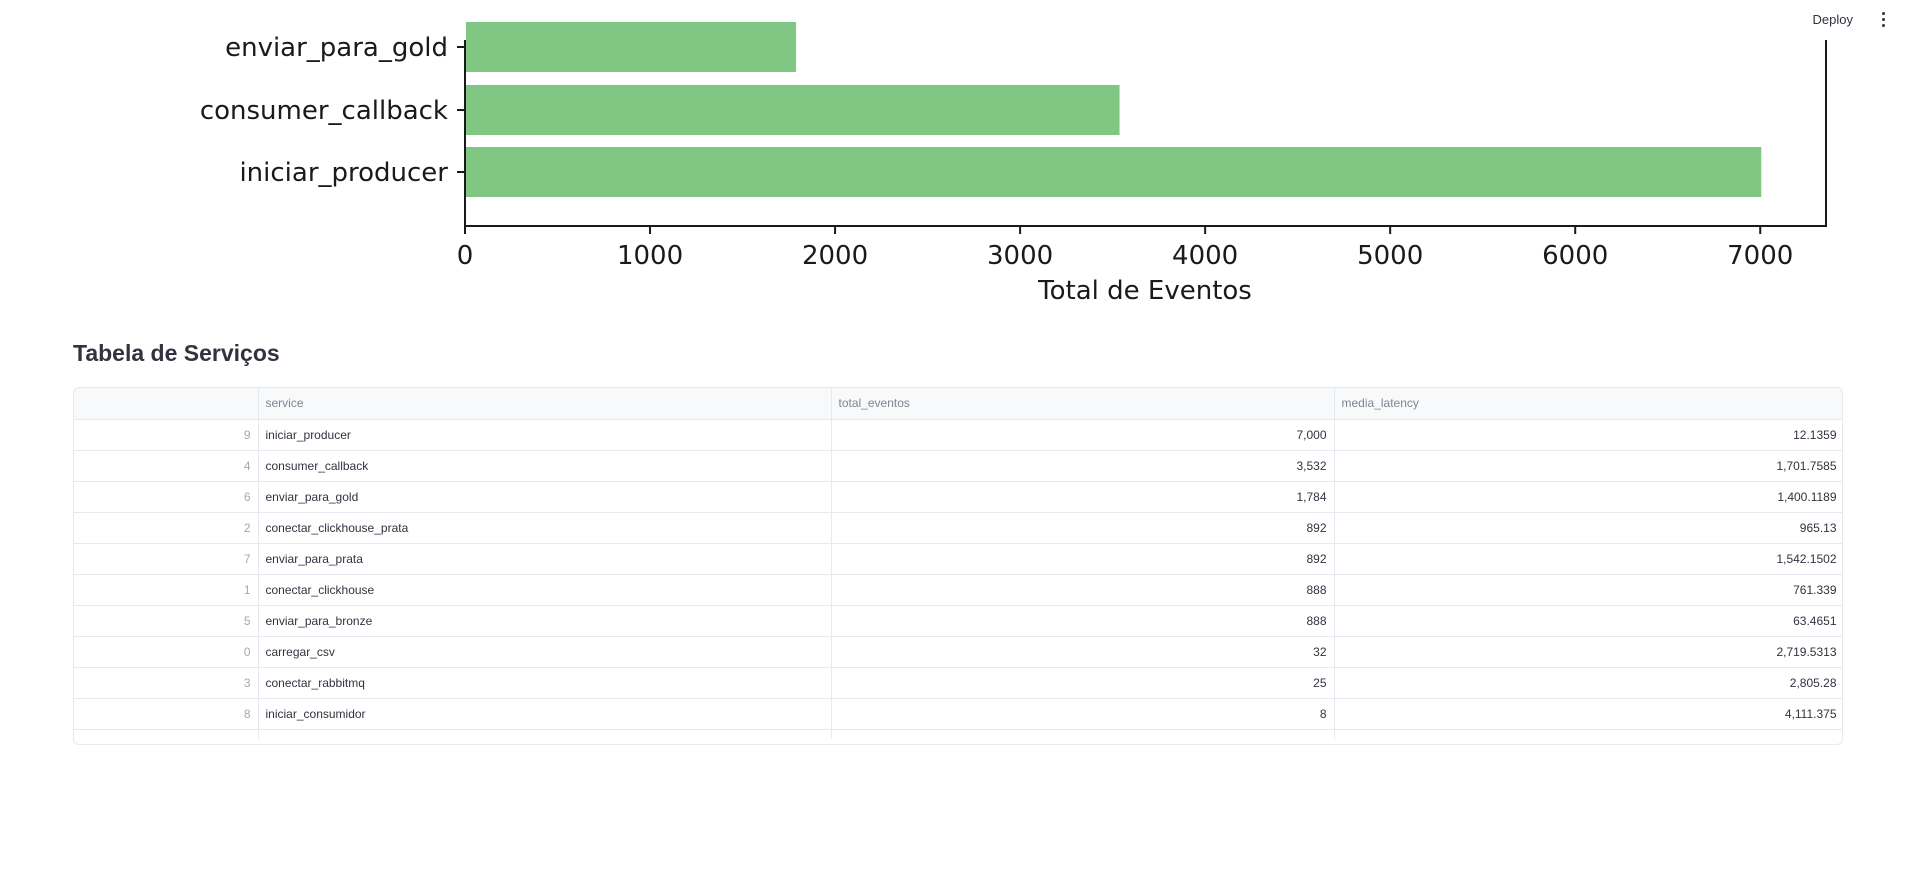 The image size is (1907, 889). I want to click on table-row: 3 conectar_rabbitmq 25 2,805.28, so click(958, 683).